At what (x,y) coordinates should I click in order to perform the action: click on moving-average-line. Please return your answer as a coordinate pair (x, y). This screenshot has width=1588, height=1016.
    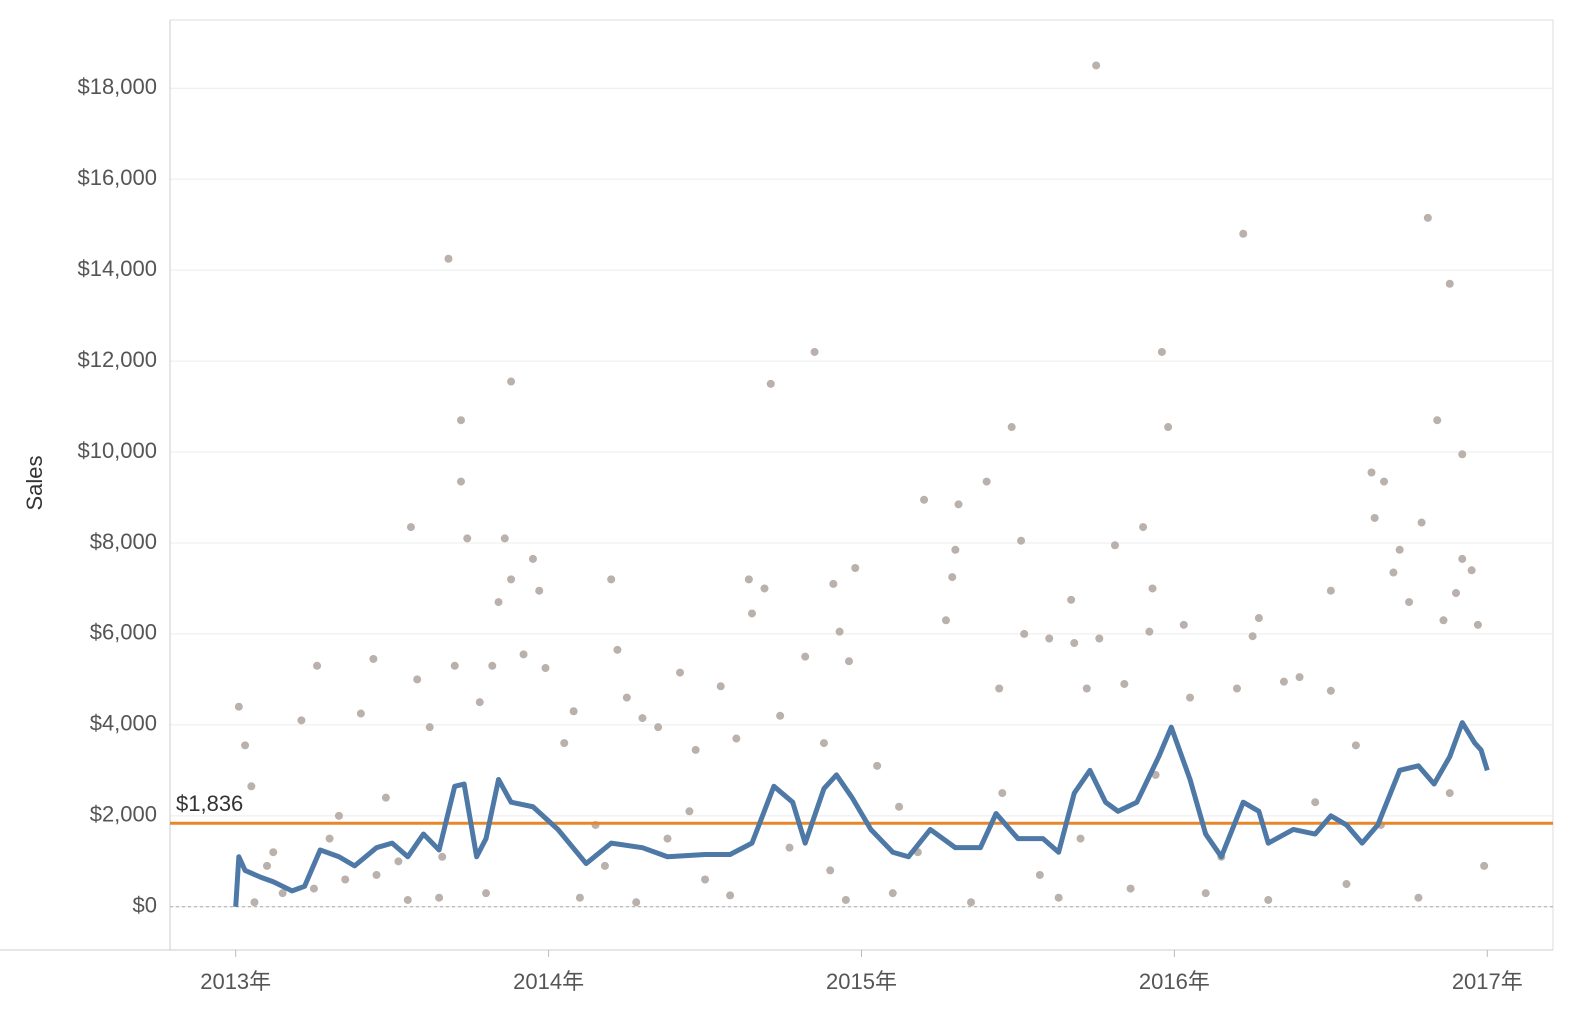
    Looking at the image, I should click on (861, 813).